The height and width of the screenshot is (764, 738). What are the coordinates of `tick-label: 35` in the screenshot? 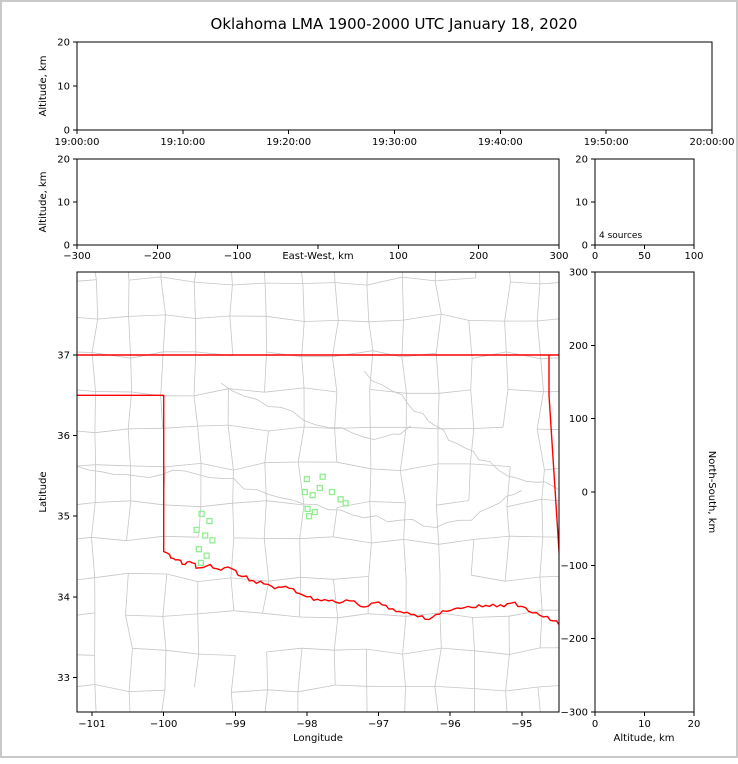 It's located at (63, 517).